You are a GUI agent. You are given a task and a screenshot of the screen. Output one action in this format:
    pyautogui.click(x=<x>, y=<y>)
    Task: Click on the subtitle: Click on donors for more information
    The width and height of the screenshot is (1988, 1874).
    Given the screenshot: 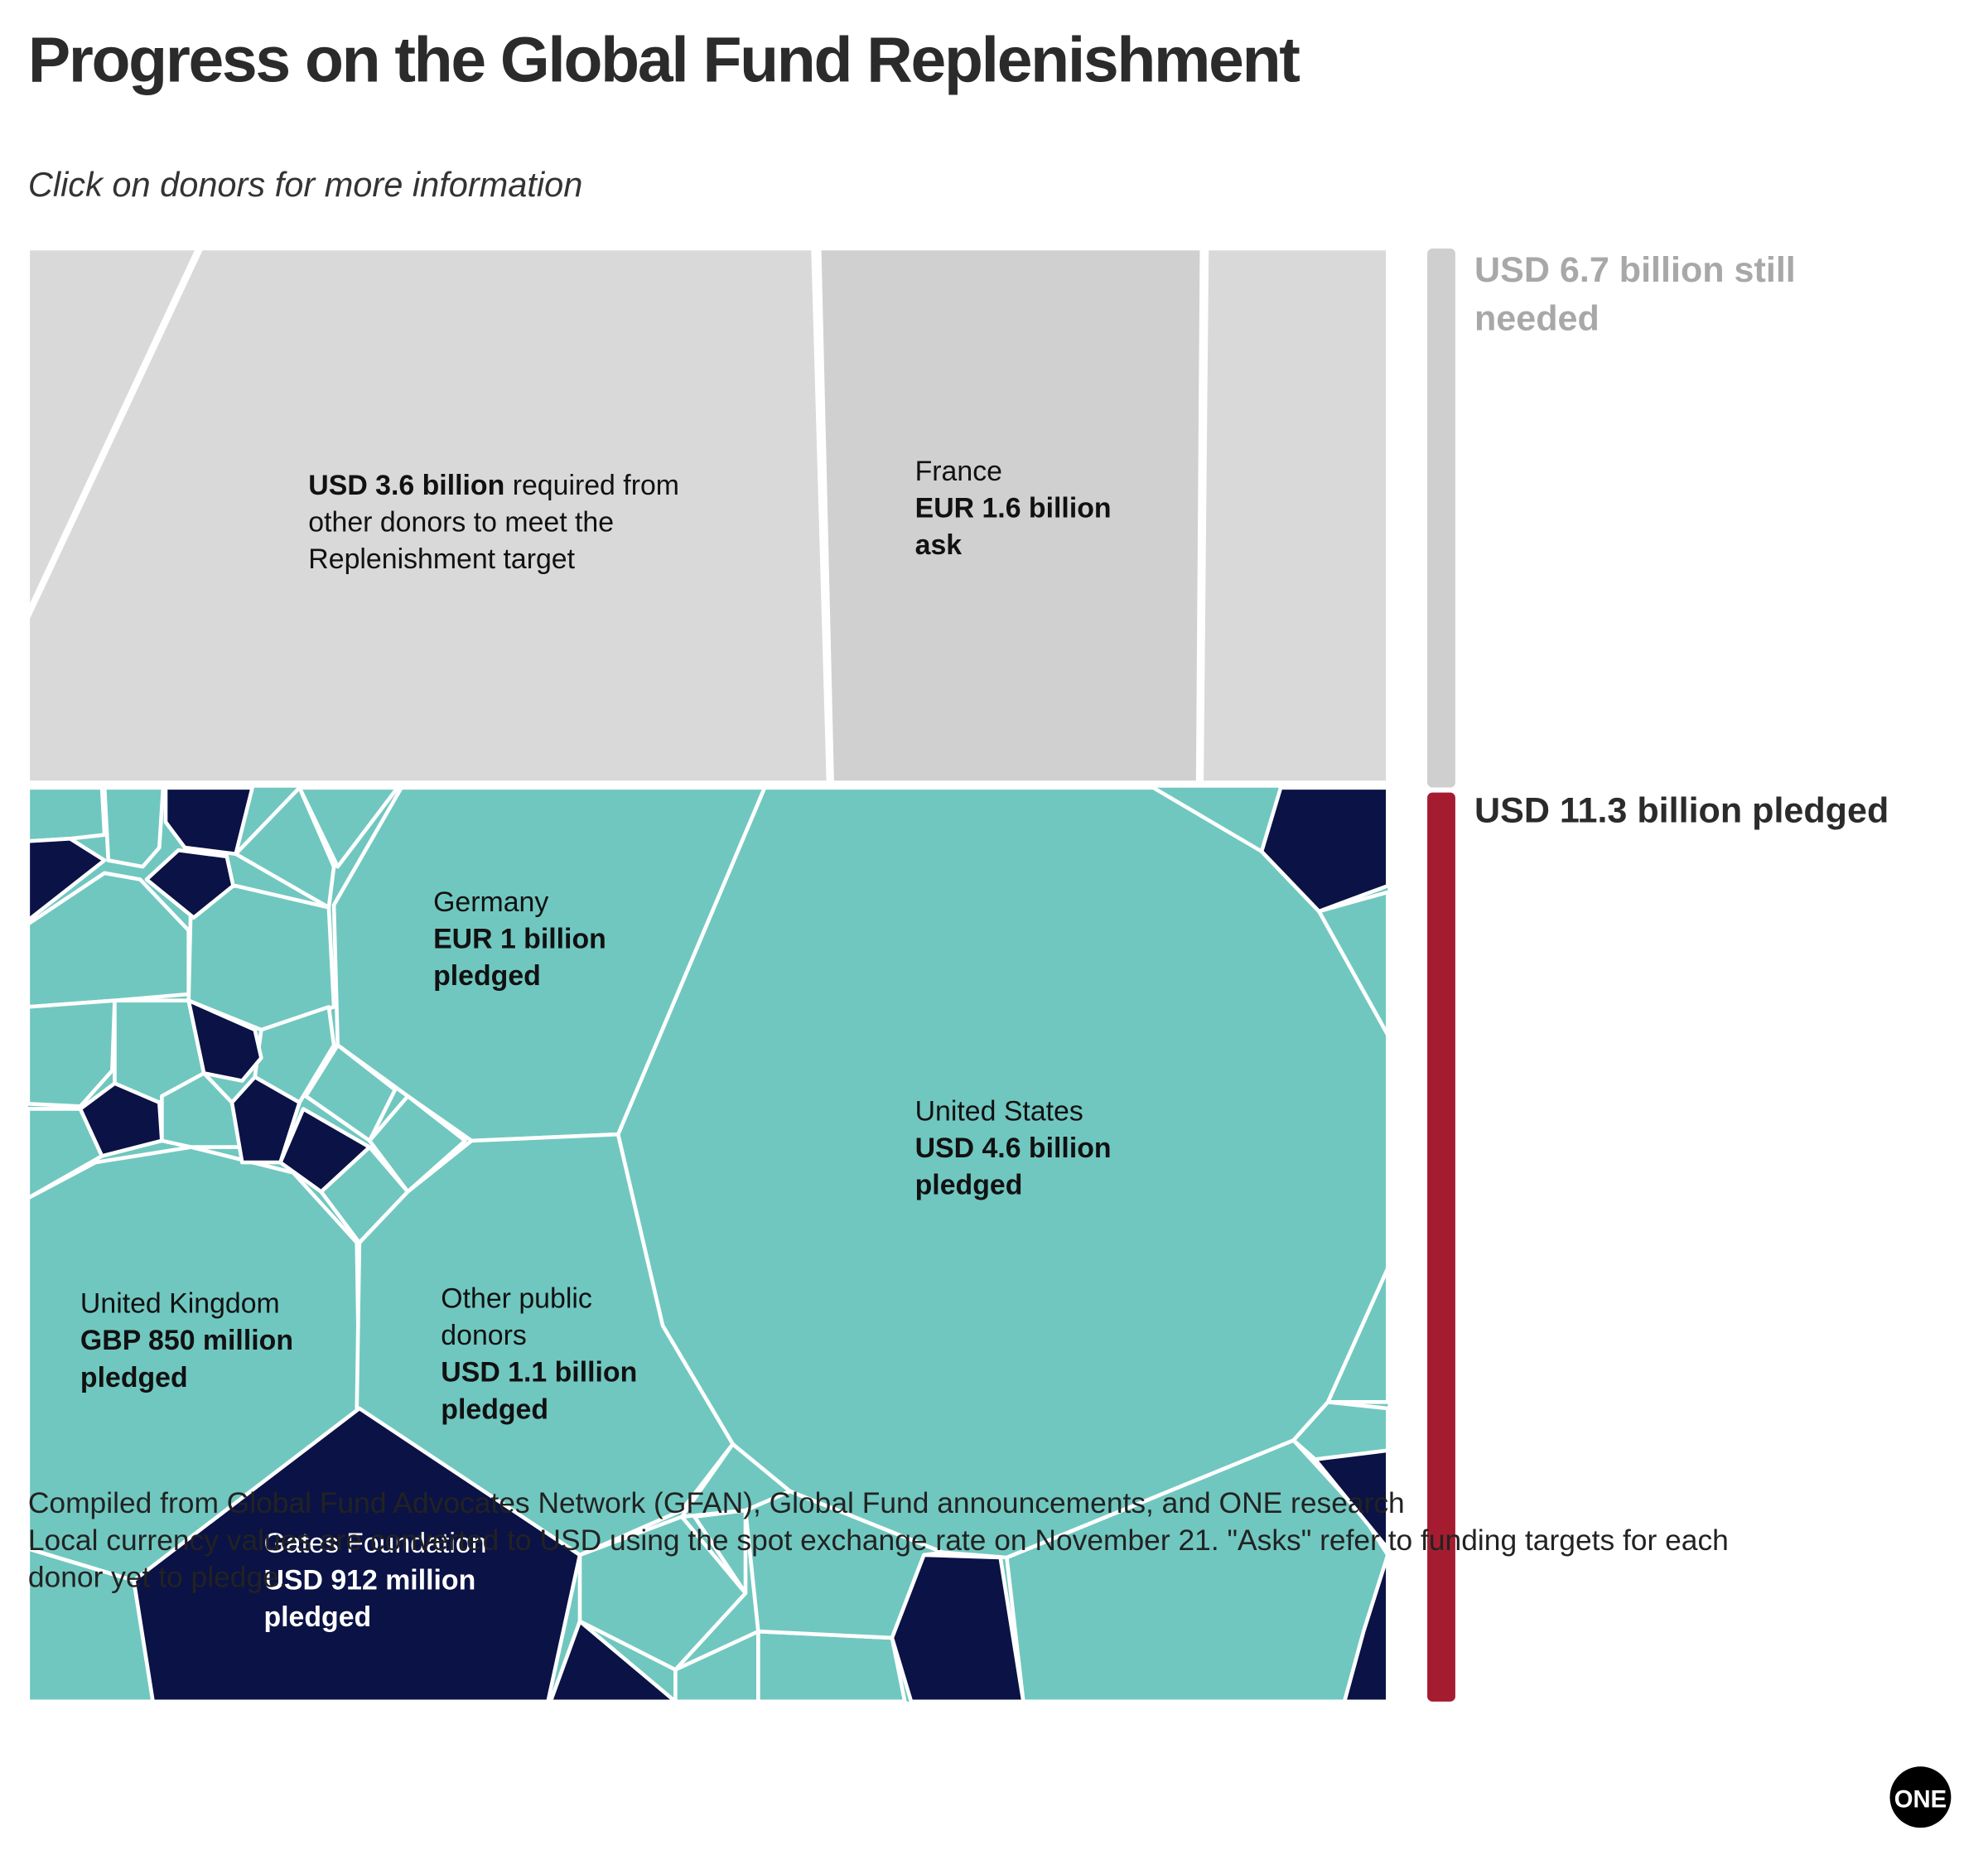 What is the action you would take?
    pyautogui.click(x=305, y=185)
    